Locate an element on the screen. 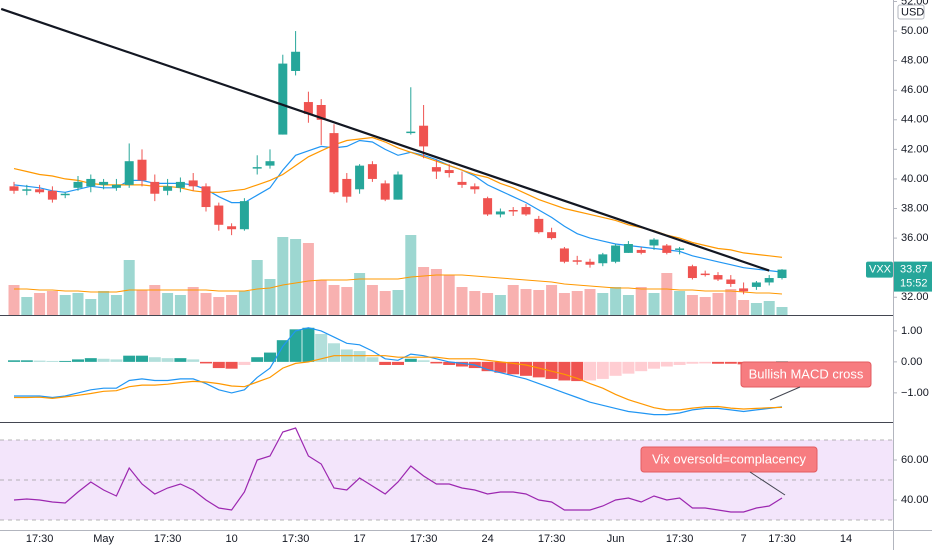 This screenshot has width=932, height=550. y-tick-label: 60.00 is located at coordinates (915, 460).